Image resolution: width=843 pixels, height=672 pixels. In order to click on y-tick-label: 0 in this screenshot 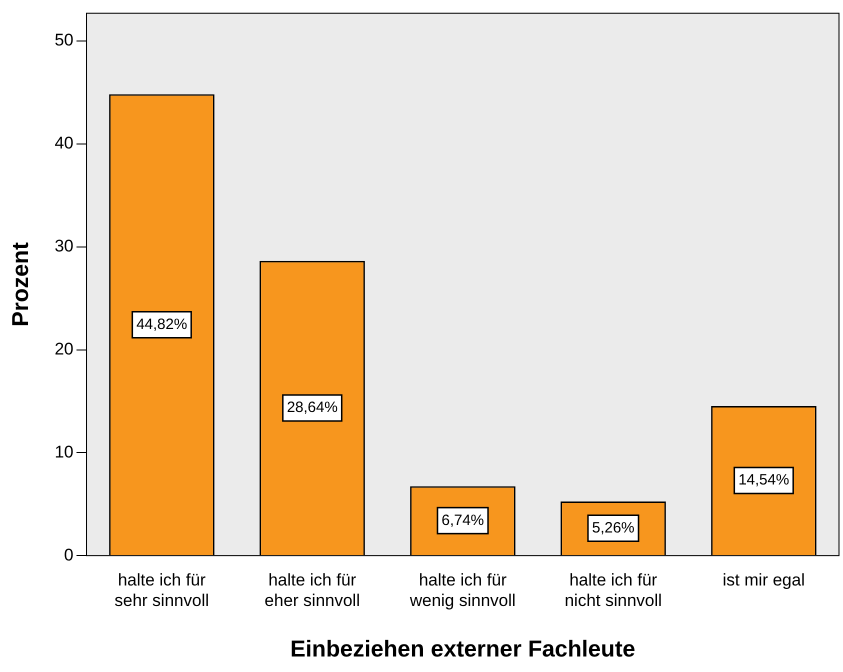, I will do `click(69, 554)`.